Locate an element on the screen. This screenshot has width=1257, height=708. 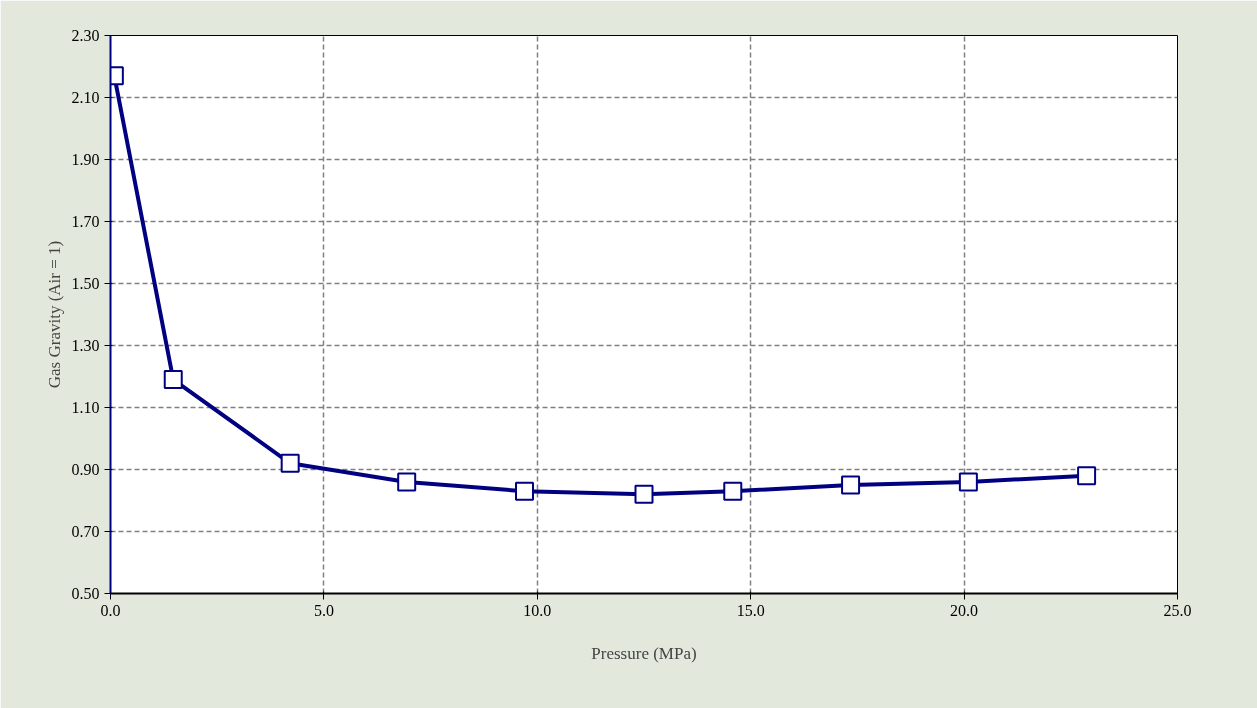
x-tick-label: 10.0 is located at coordinates (537, 610).